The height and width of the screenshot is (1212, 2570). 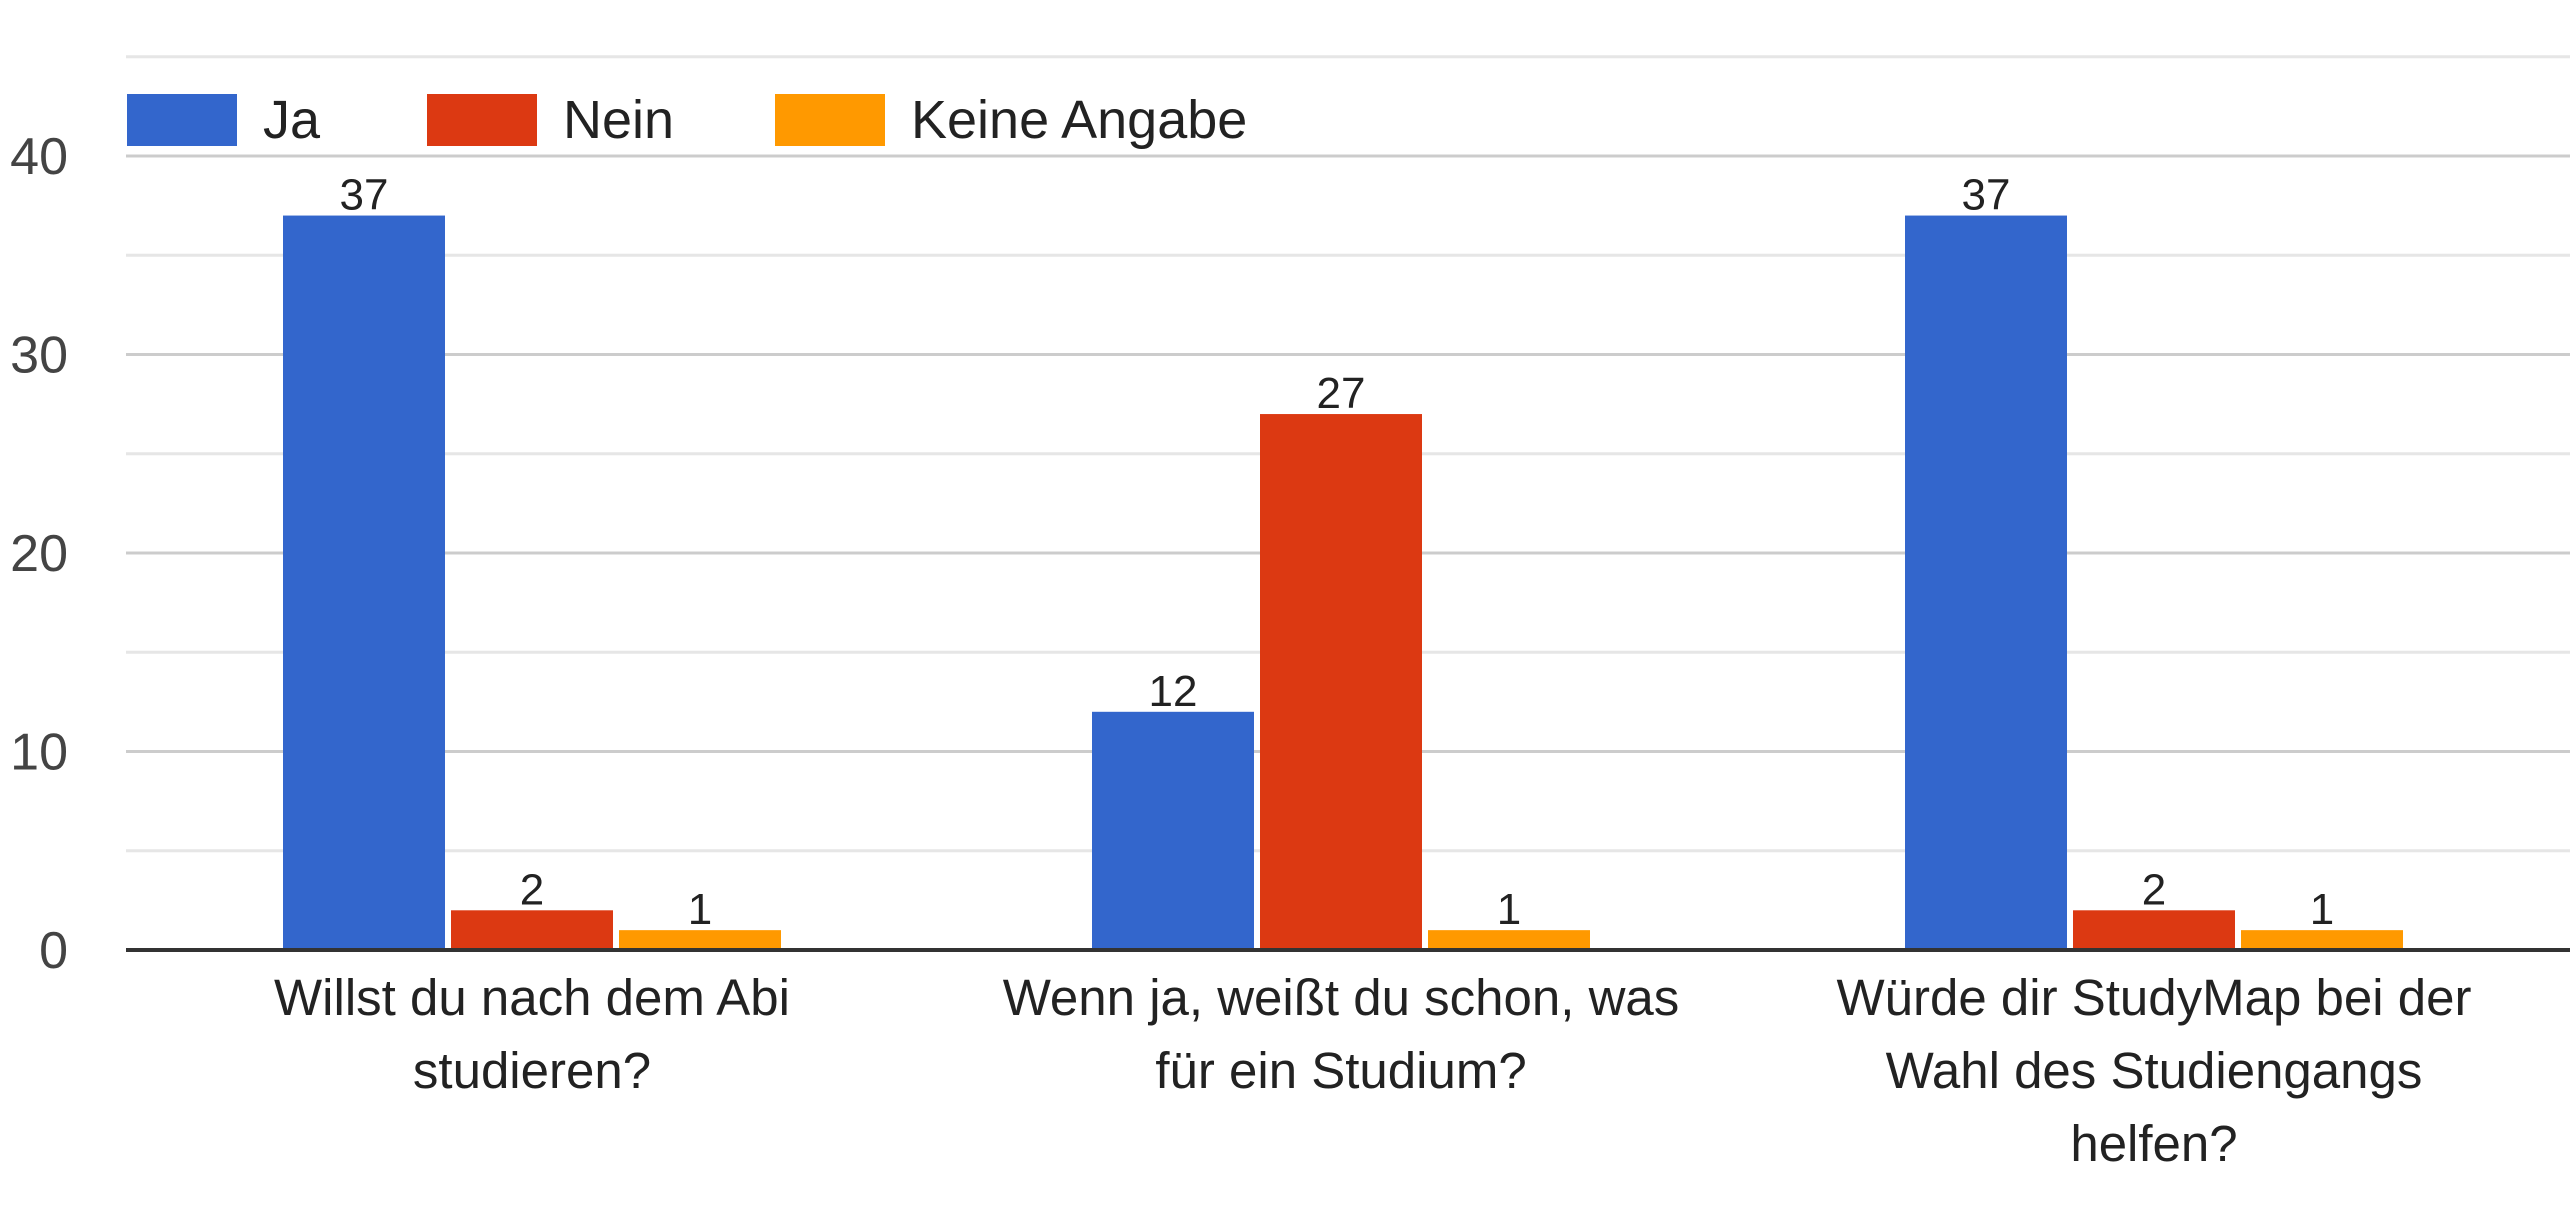 I want to click on legend-label: Ja, so click(x=292, y=120).